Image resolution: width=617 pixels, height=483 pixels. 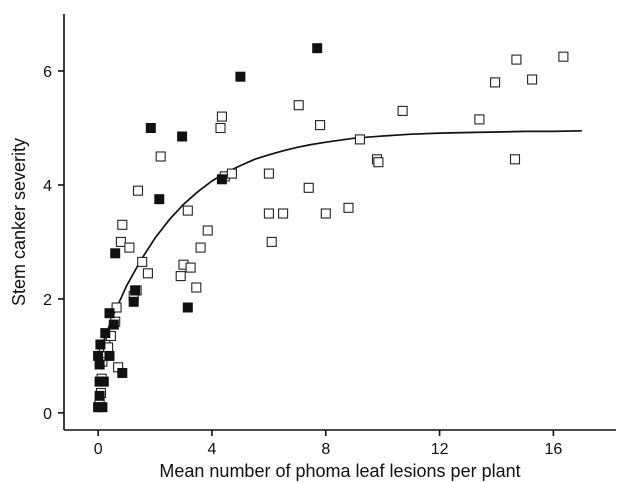 I want to click on y-tick-label: 6, so click(x=47, y=72).